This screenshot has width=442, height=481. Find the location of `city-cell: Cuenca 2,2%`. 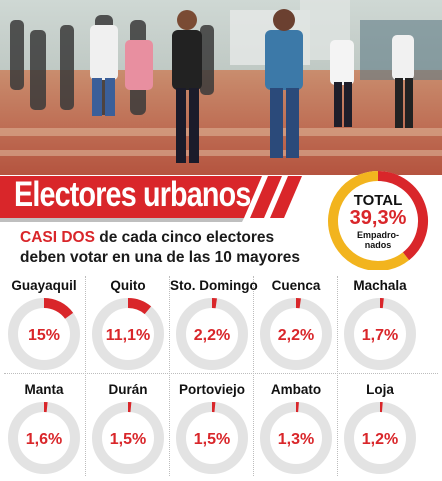

city-cell: Cuenca 2,2% is located at coordinates (296, 320).